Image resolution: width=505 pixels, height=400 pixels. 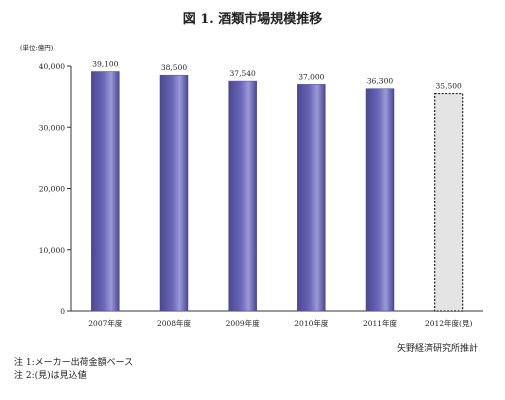 What do you see at coordinates (243, 323) in the screenshot?
I see `x-tick-label: 2009年度` at bounding box center [243, 323].